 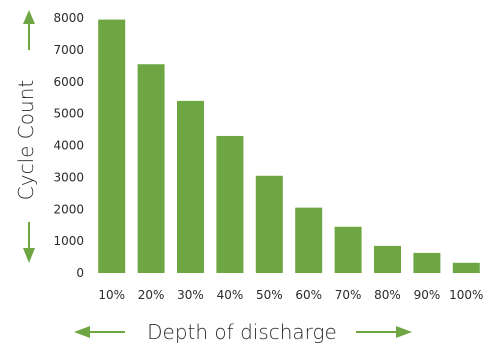 I want to click on x-tick-label: 80%, so click(x=387, y=295).